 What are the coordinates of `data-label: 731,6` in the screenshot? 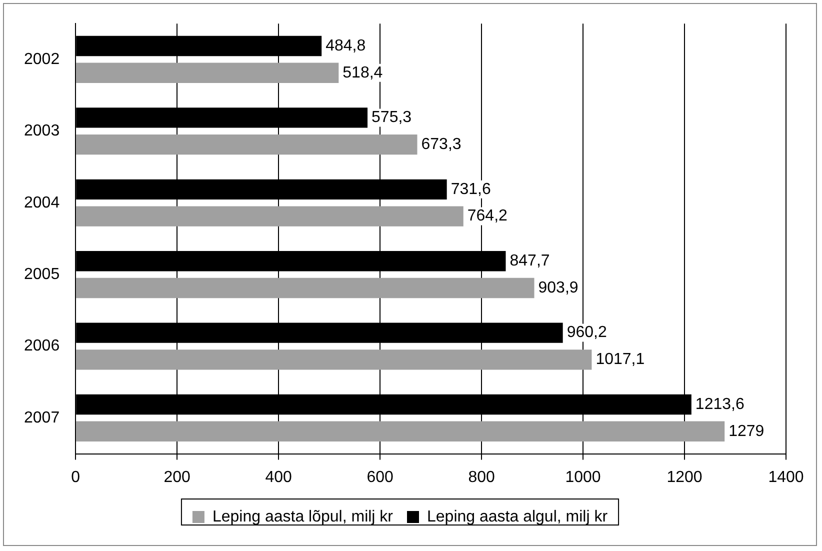 It's located at (470, 189).